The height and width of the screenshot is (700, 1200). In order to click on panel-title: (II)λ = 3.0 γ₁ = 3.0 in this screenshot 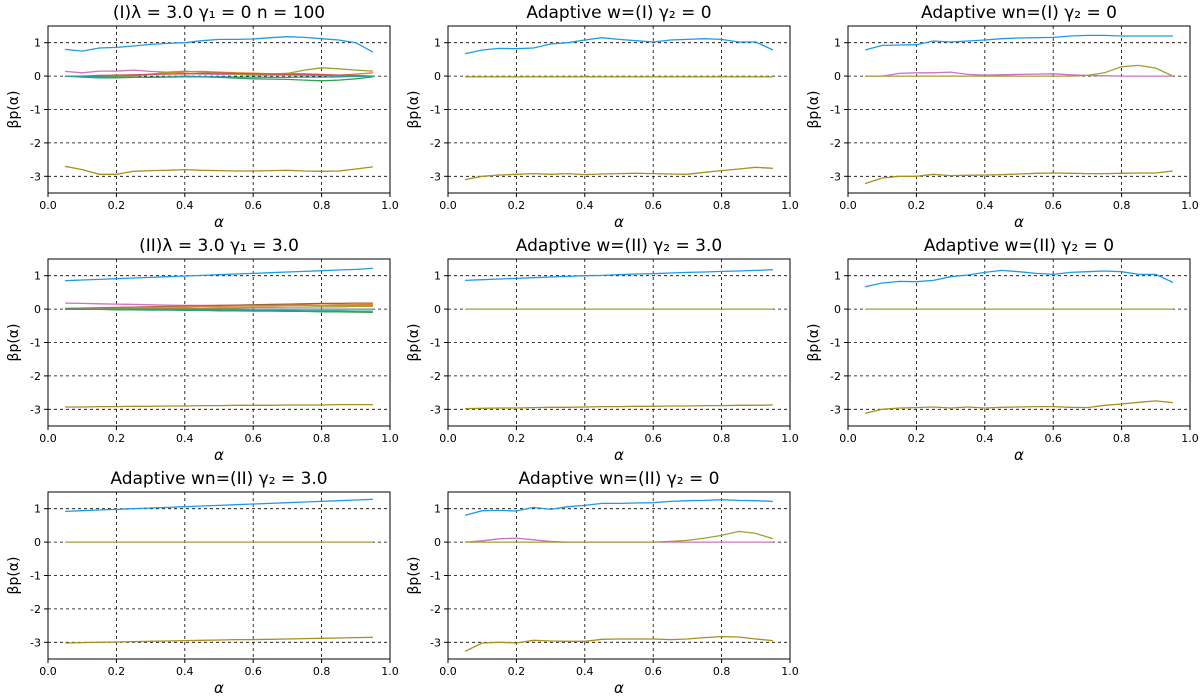, I will do `click(219, 246)`.